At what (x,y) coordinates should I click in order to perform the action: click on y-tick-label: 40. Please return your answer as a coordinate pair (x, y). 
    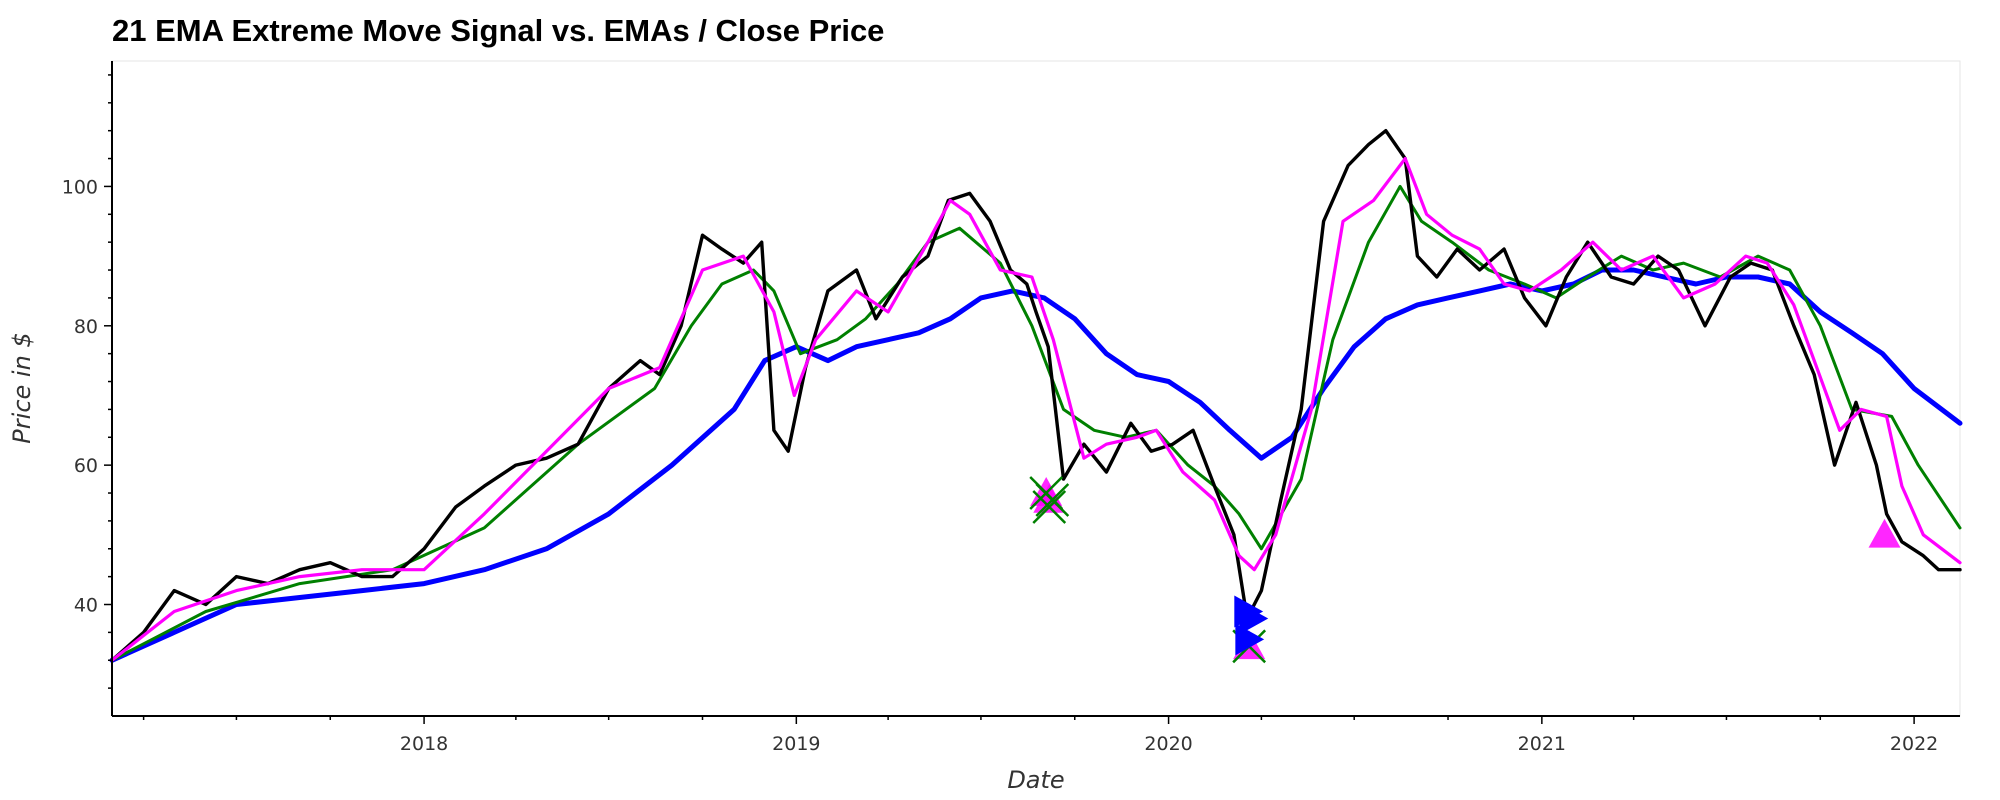
    Looking at the image, I should click on (86, 606).